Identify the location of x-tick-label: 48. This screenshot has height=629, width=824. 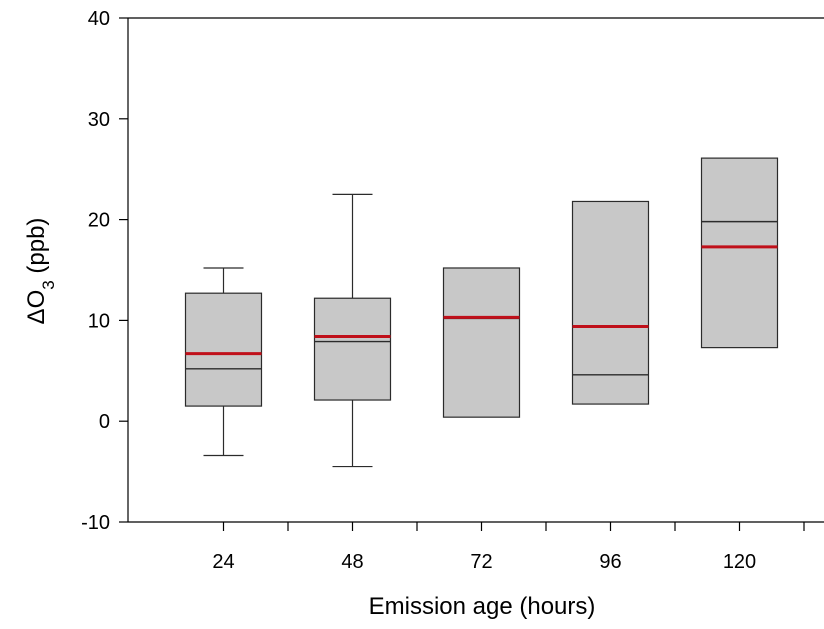
(352, 562).